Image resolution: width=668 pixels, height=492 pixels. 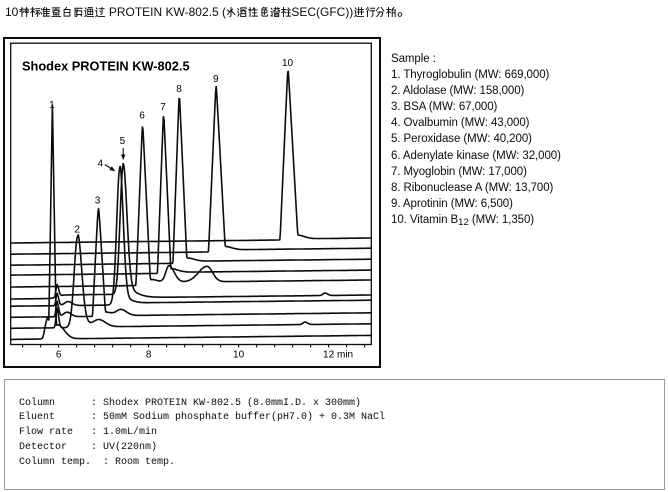 I want to click on svg-text: 3, so click(x=98, y=201).